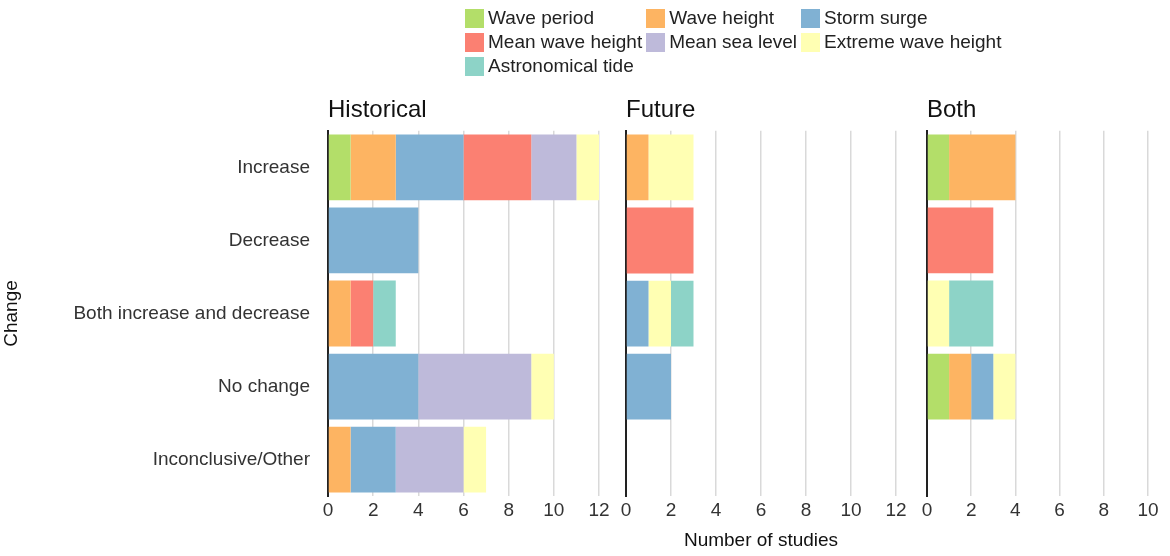 The image size is (1170, 556). Describe the element at coordinates (913, 42) in the screenshot. I see `legend-label: Extreme wave height` at that location.